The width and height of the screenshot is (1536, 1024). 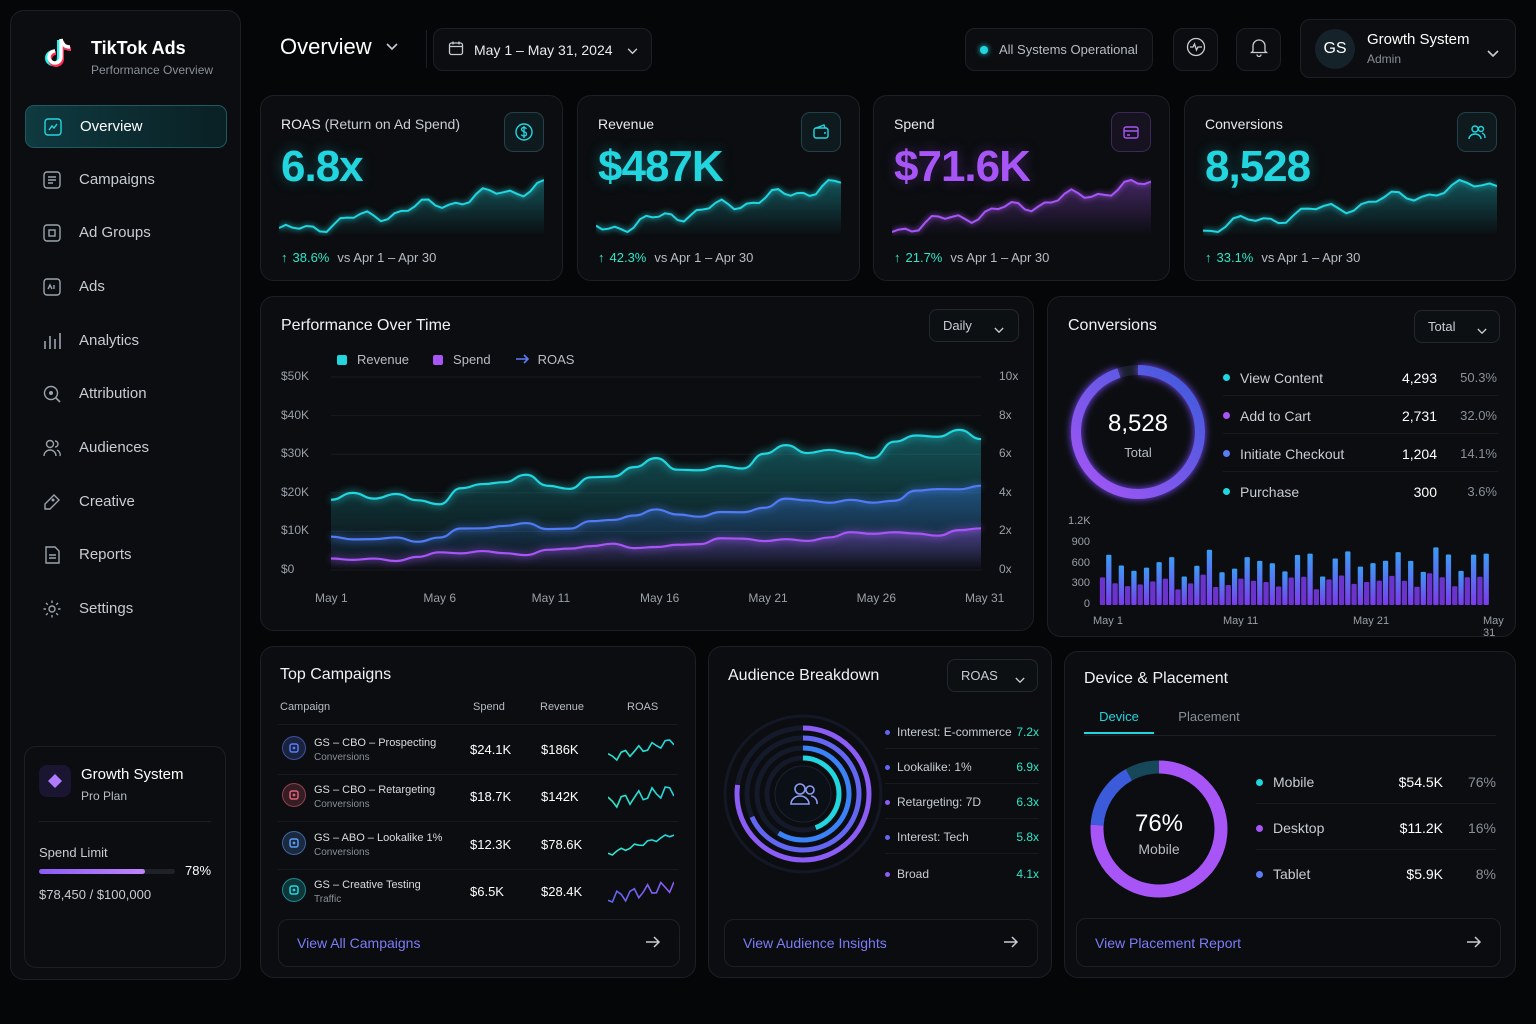 What do you see at coordinates (392, 47) in the screenshot?
I see `chevron-down-icon` at bounding box center [392, 47].